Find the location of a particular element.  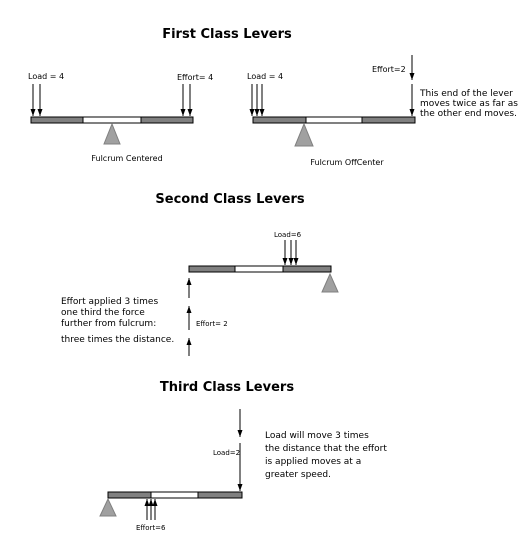

note-line: This end of the lever is located at coordinates (466, 94).